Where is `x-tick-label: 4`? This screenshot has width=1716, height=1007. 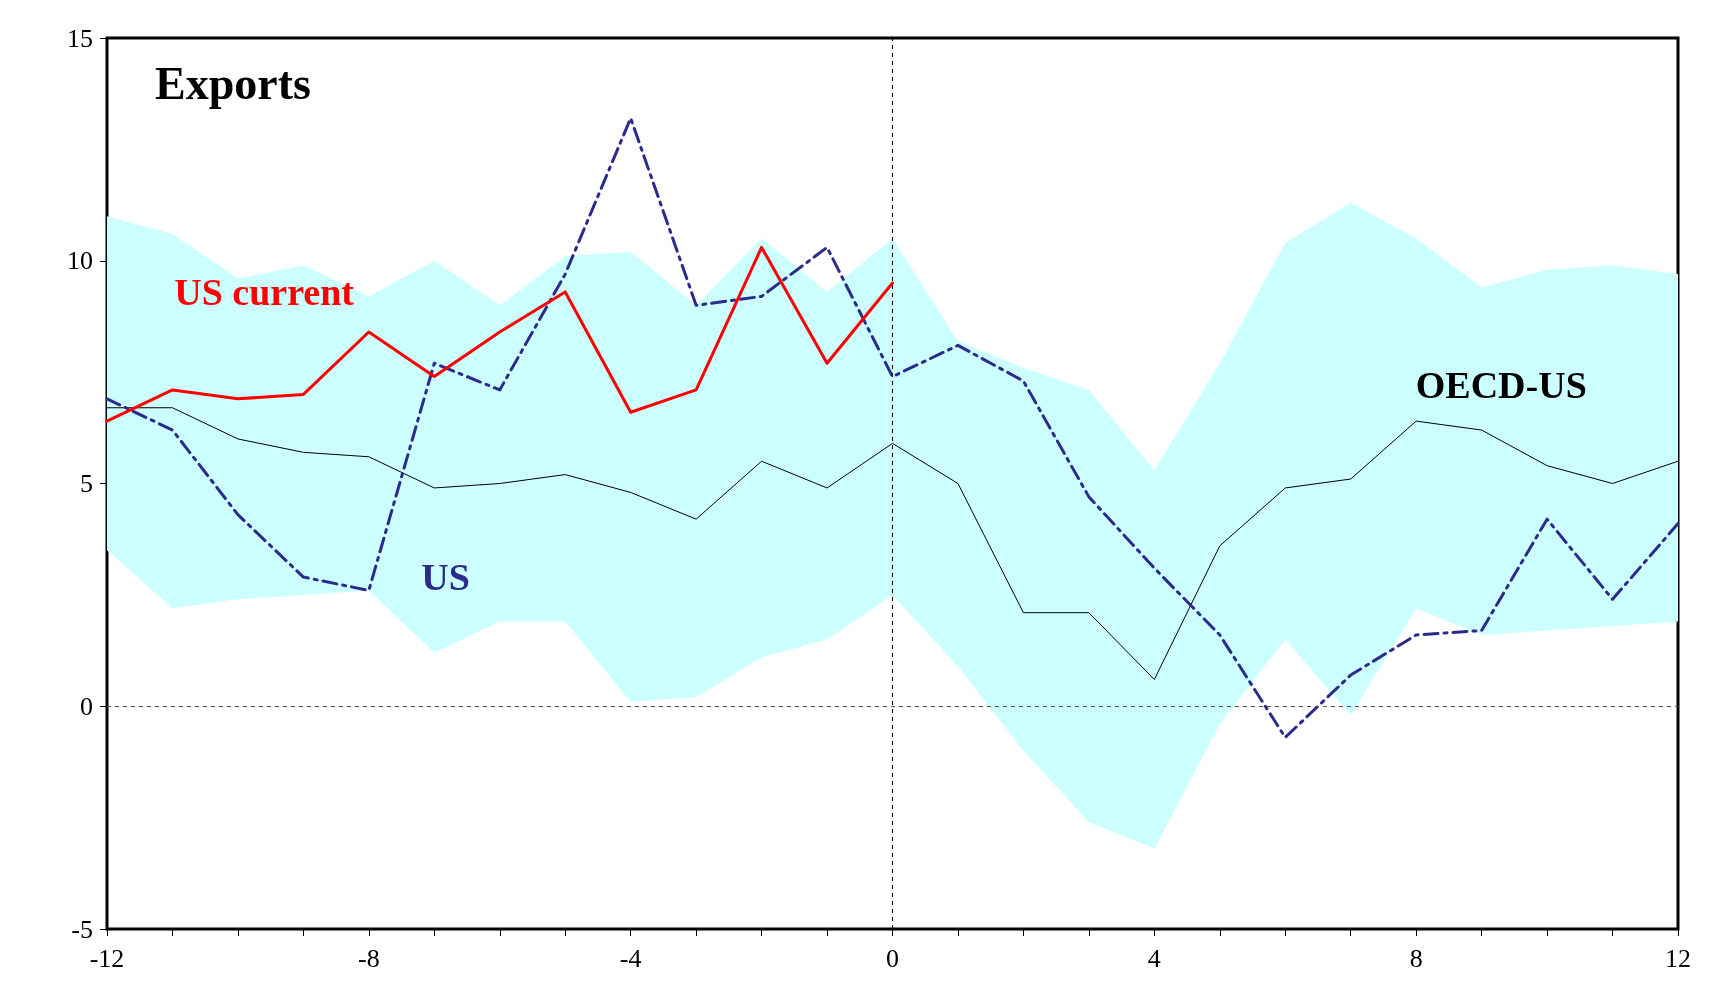 x-tick-label: 4 is located at coordinates (1154, 958).